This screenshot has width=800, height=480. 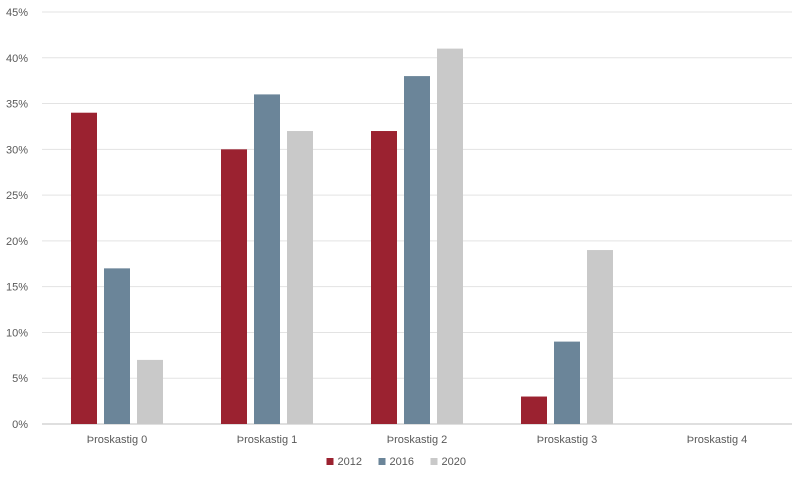 I want to click on y-tick-label: 5%, so click(x=20, y=379).